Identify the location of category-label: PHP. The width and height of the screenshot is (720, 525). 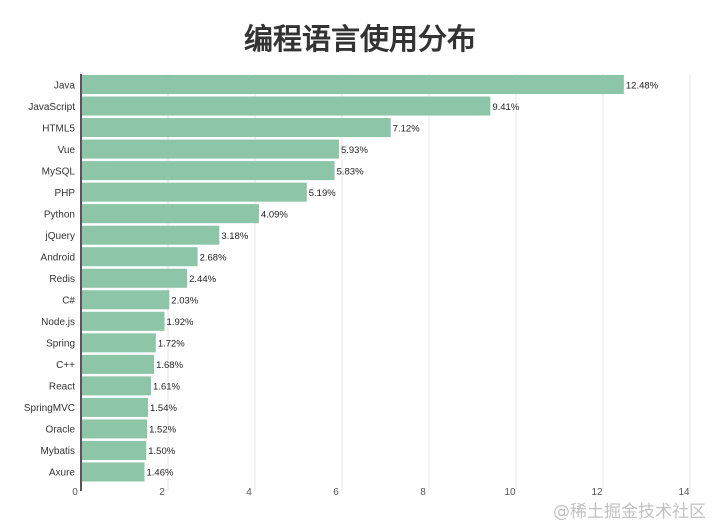
(64, 193).